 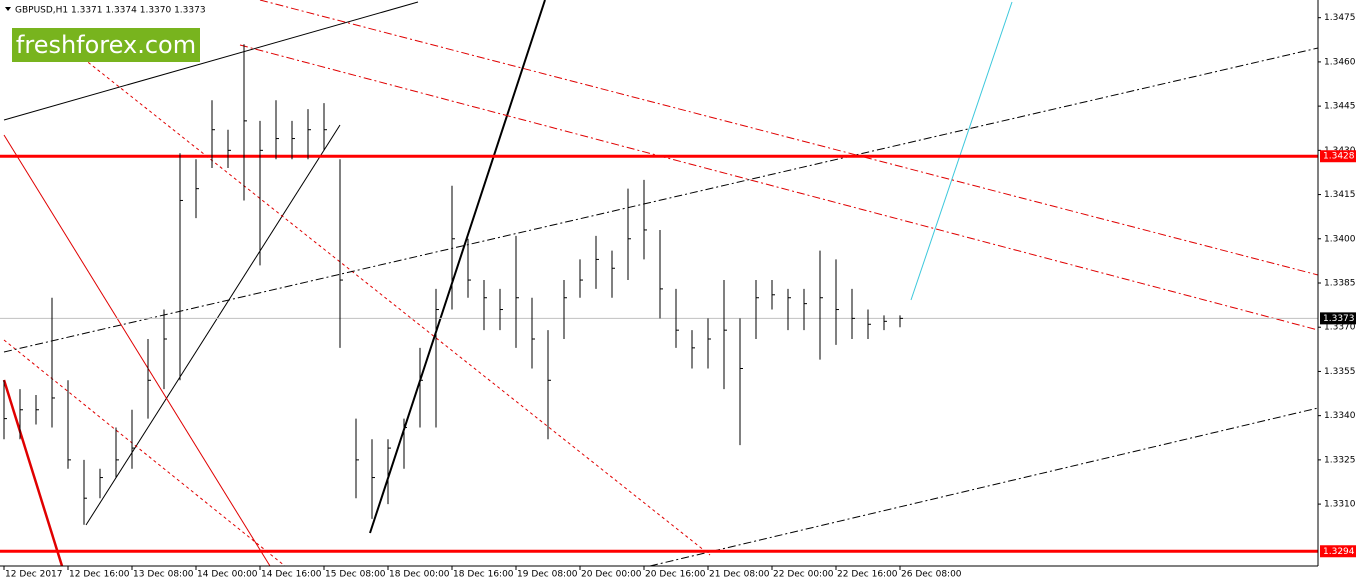 I want to click on x-tick-label: 20 Dec 16:00, so click(x=675, y=575).